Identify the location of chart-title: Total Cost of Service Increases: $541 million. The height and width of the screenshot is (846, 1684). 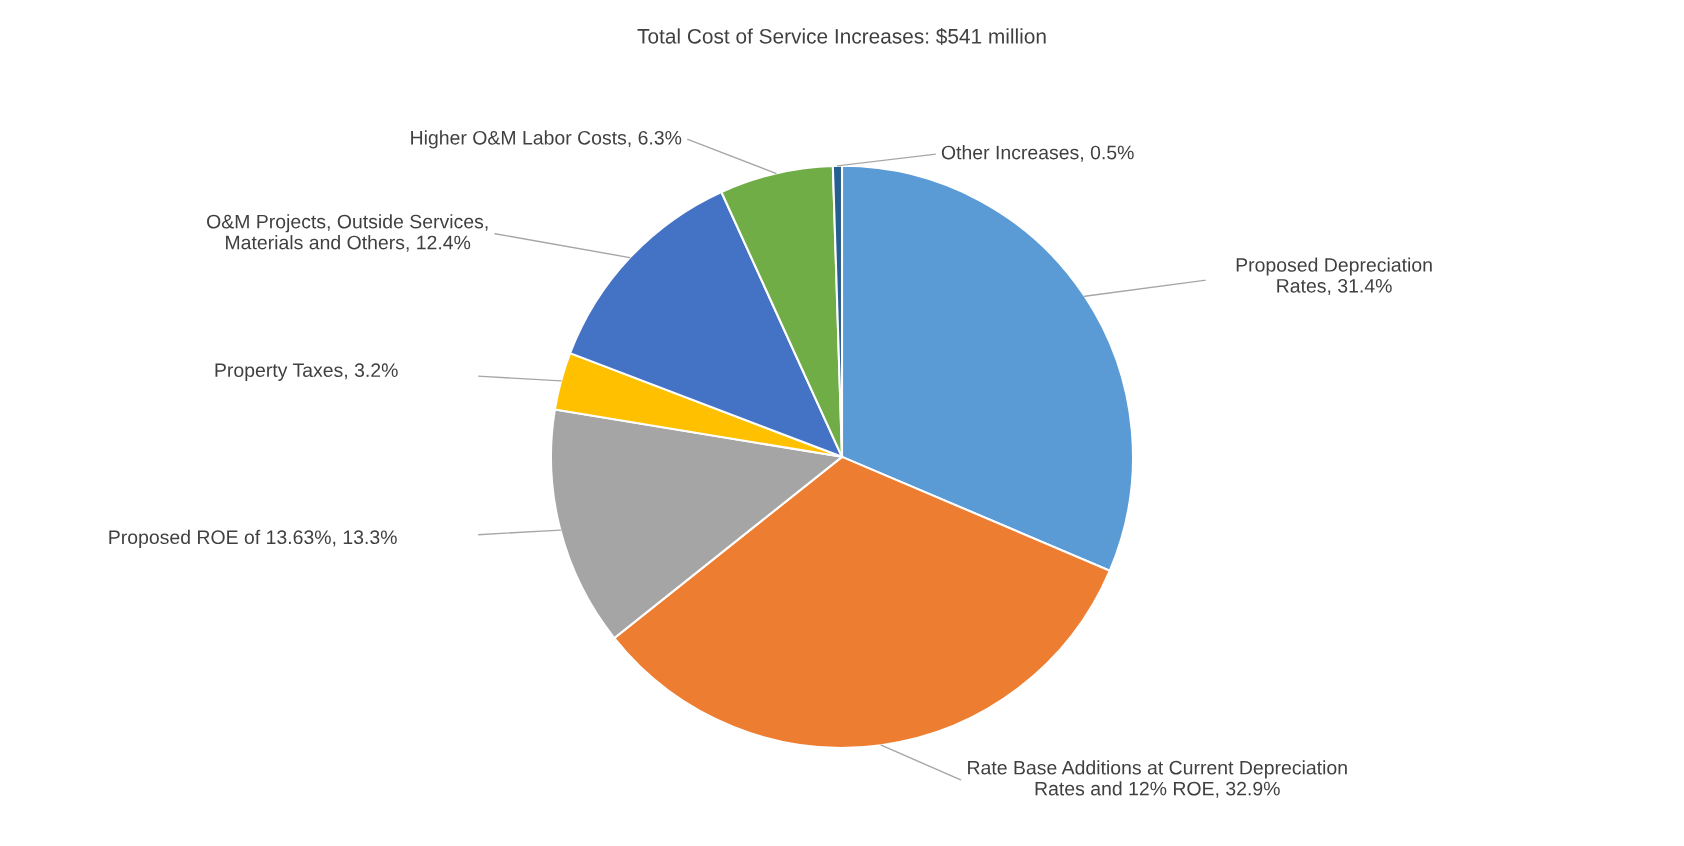
(841, 36).